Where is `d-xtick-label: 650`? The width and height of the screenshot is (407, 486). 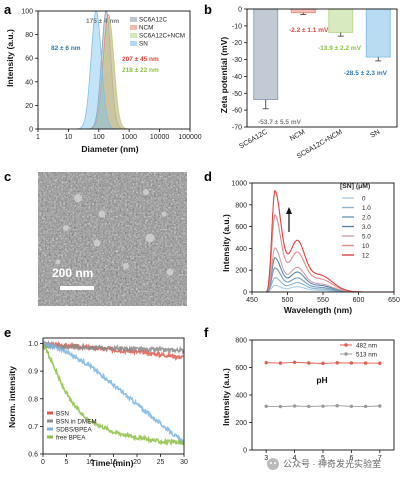
d-xtick-label: 650 is located at coordinates (394, 300).